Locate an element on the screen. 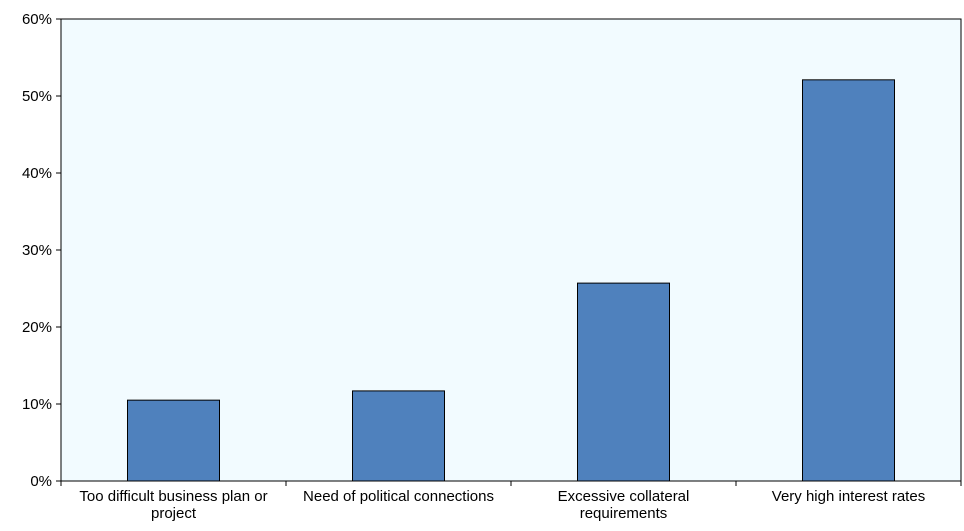  y-tick-label: 10% is located at coordinates (37, 404).